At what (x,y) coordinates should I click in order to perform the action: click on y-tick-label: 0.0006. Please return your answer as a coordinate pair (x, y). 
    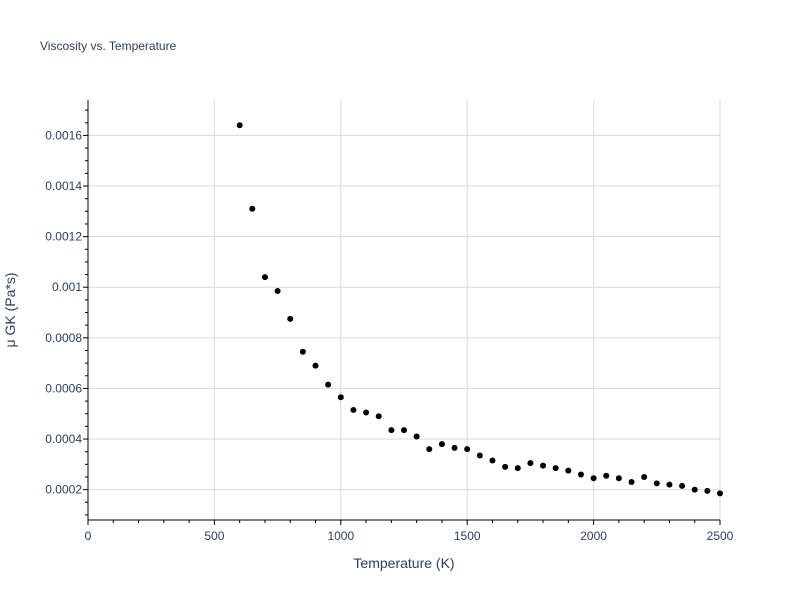
    Looking at the image, I should click on (63, 388).